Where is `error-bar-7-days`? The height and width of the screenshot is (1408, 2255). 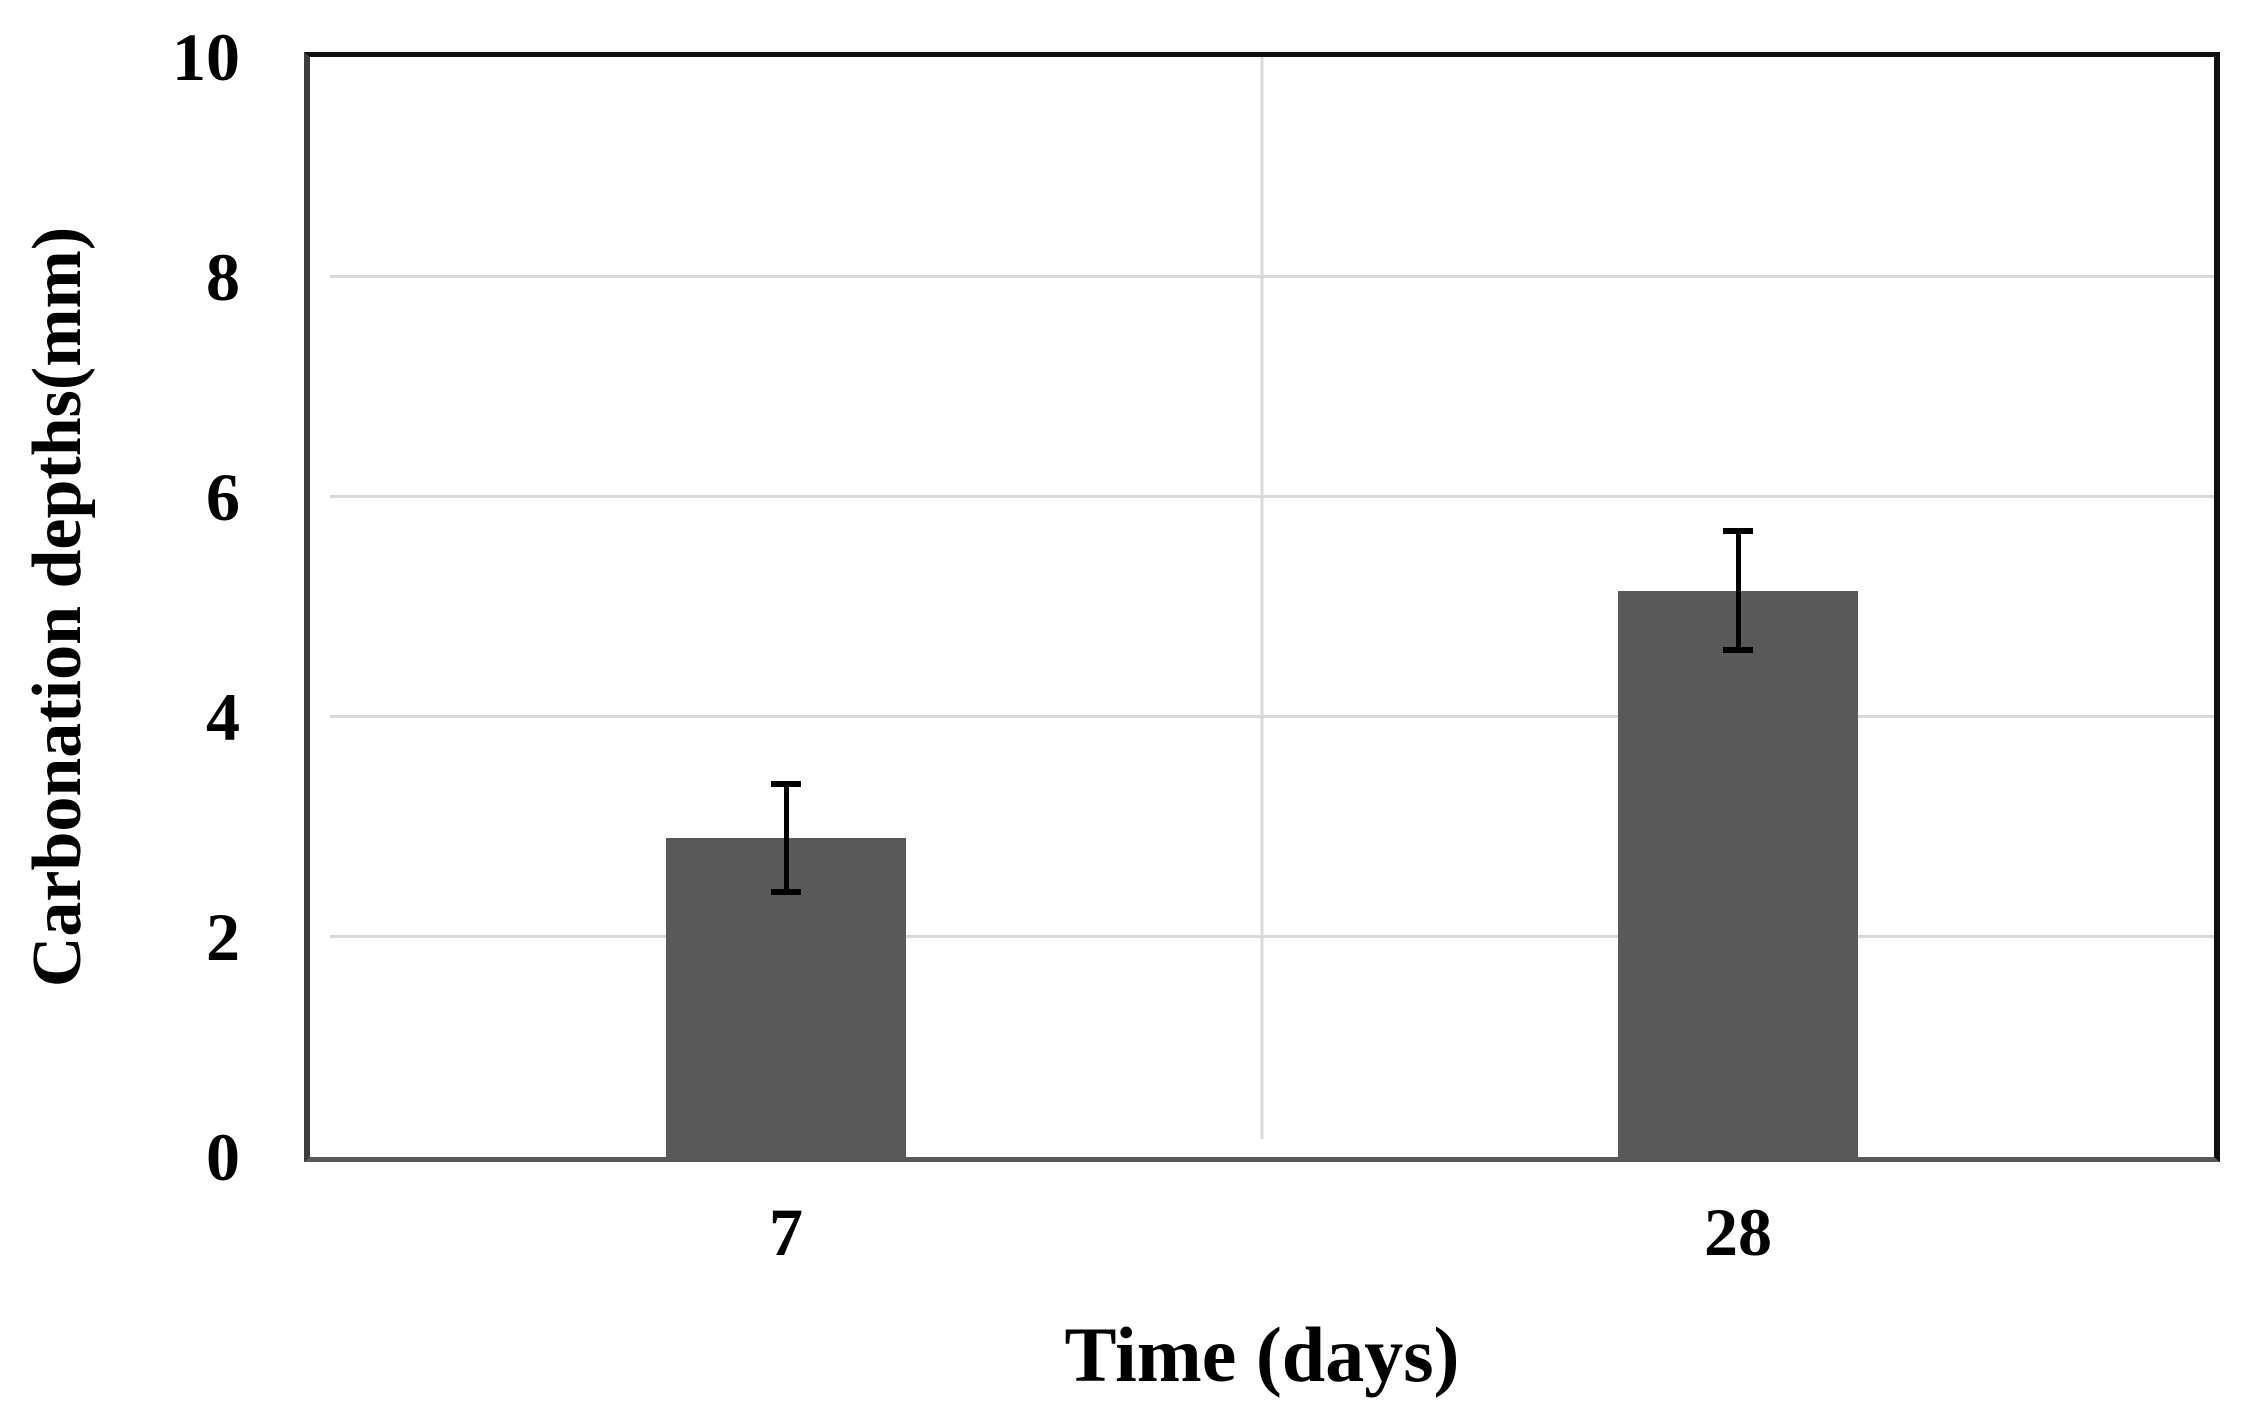 error-bar-7-days is located at coordinates (786, 838).